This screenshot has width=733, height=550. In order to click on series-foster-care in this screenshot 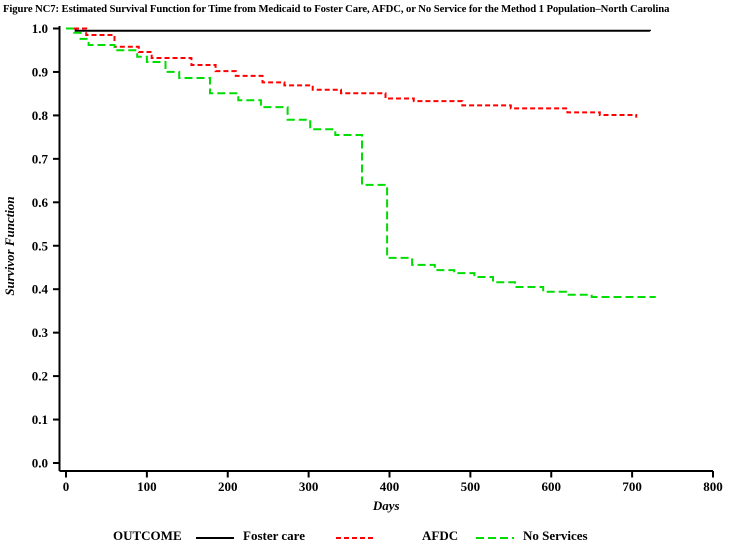, I will do `click(358, 29)`.